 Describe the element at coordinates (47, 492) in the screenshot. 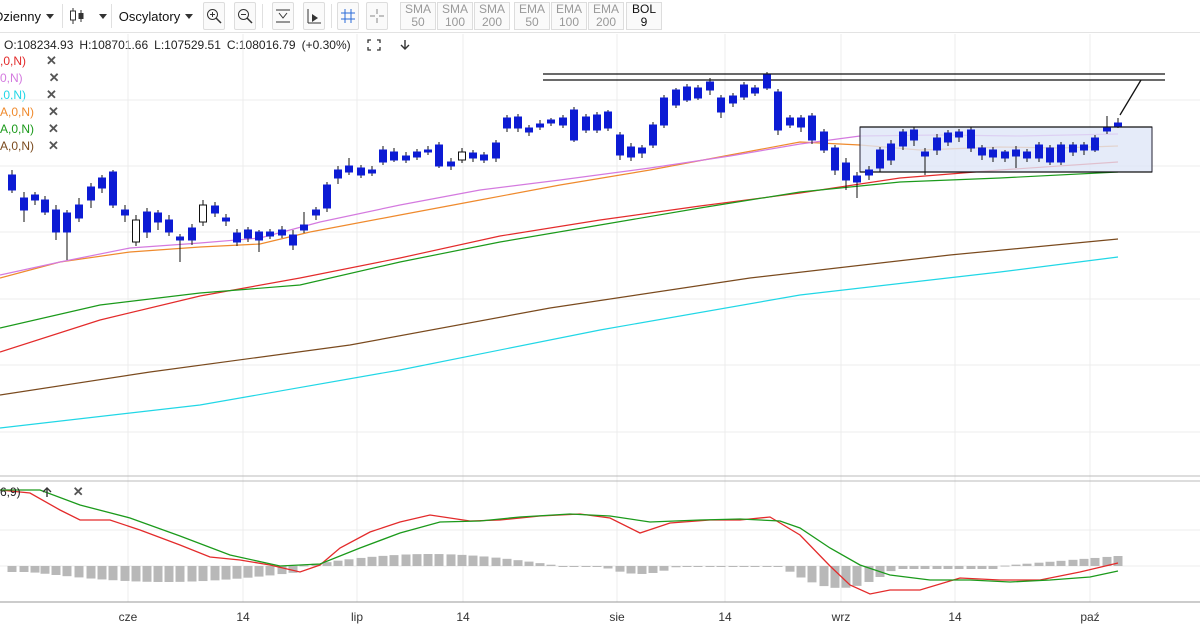

I see `arrow-up-icon` at that location.